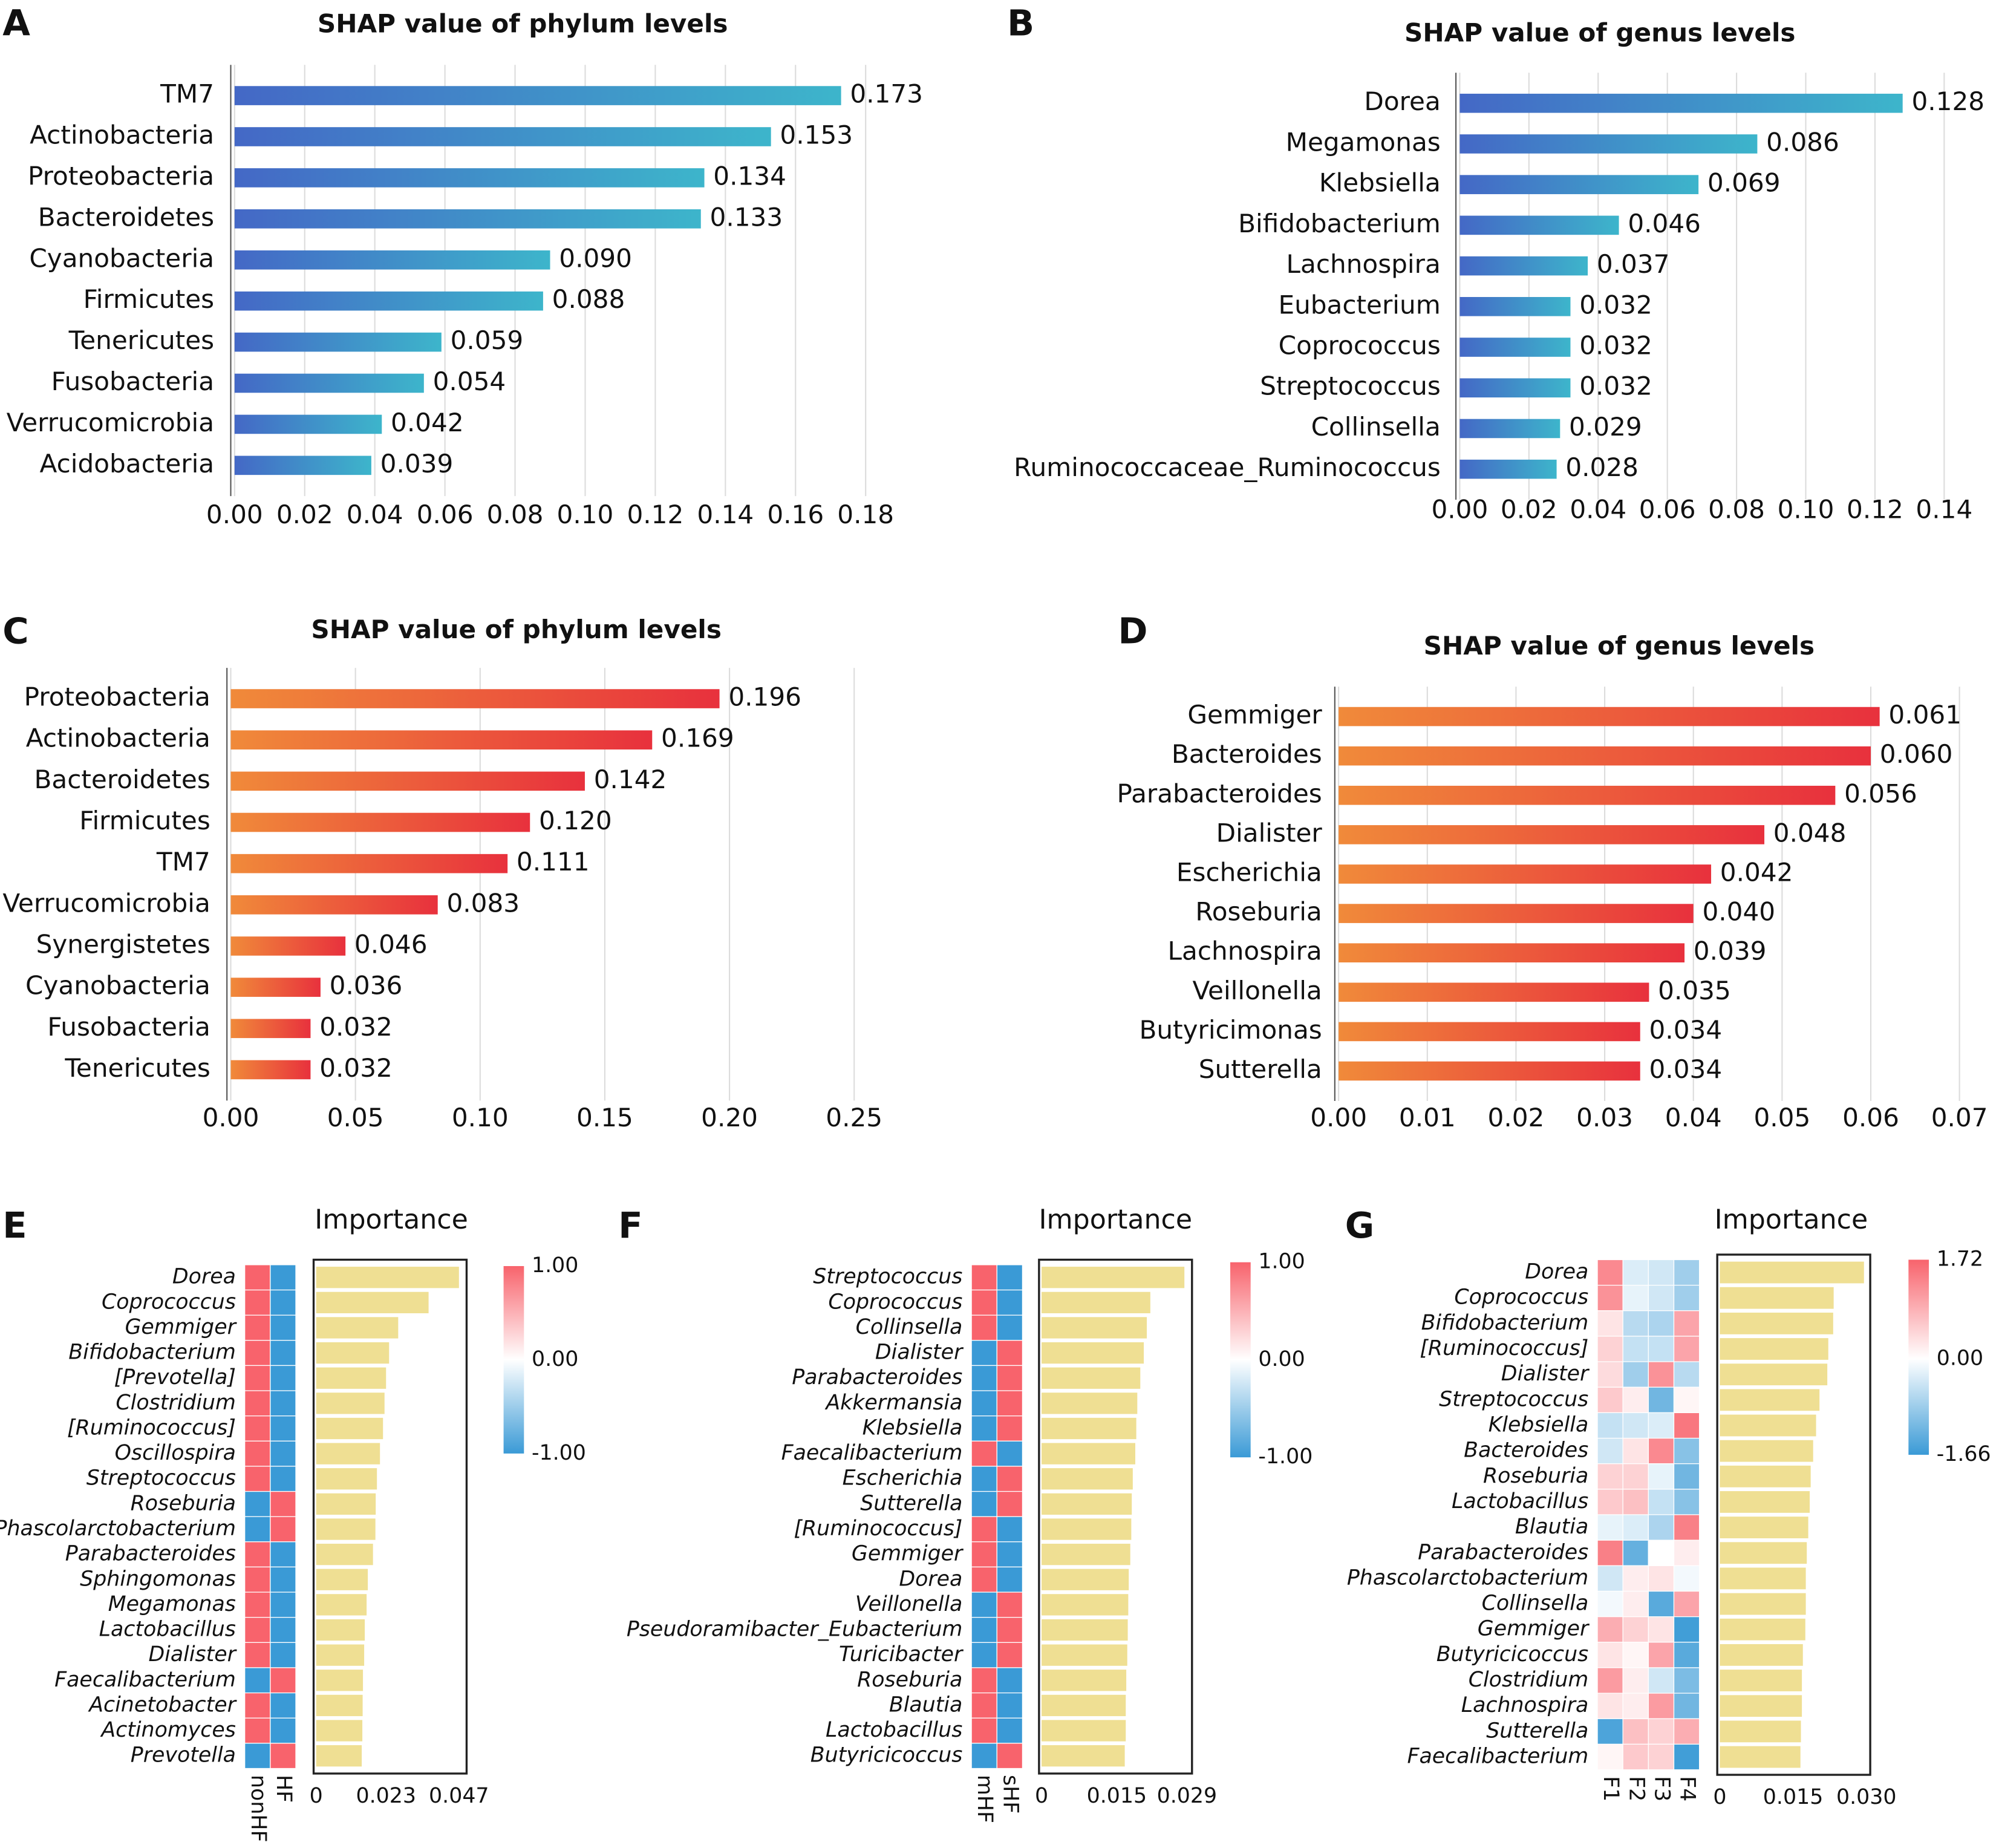 This screenshot has height=1848, width=1999. I want to click on category-label: Klebsiella, so click(1380, 183).